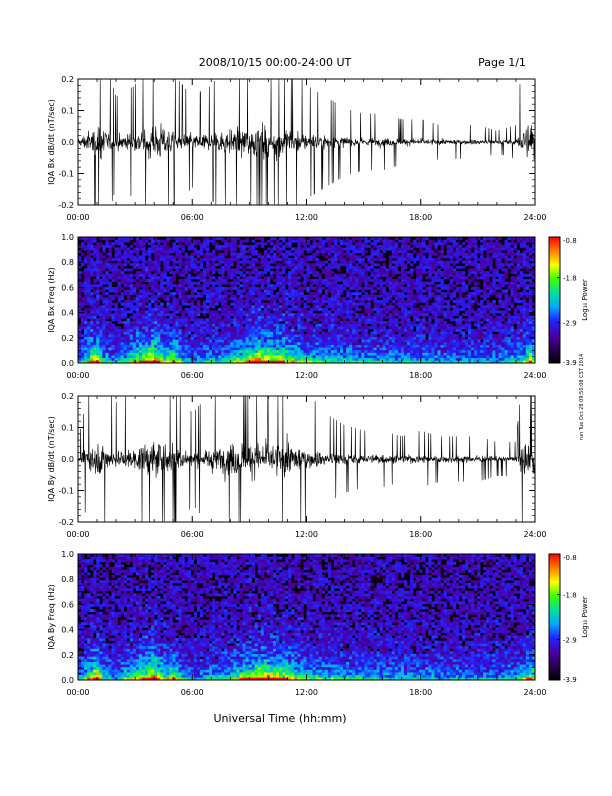 This screenshot has height=796, width=612. I want to click on x-tick-label: 06:00, so click(192, 217).